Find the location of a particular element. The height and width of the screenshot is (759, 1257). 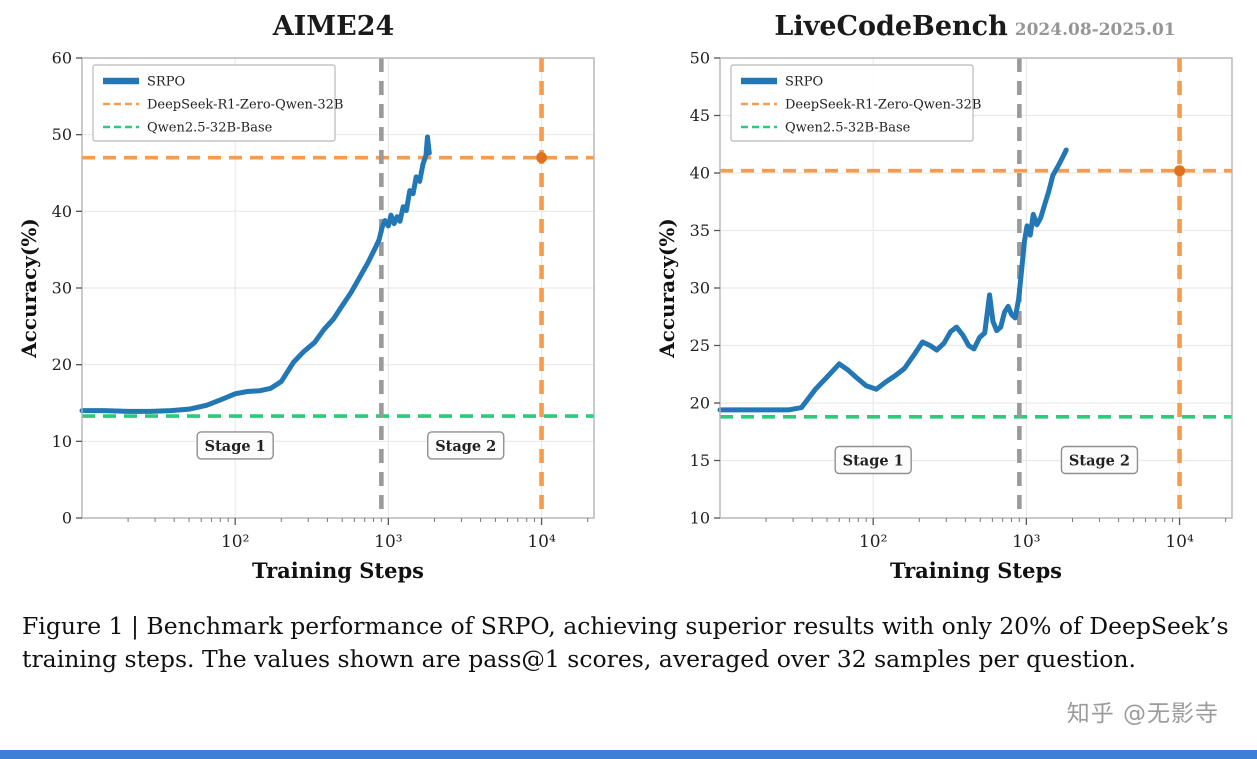

chart-title-text: LiveCodeBench is located at coordinates (891, 26).